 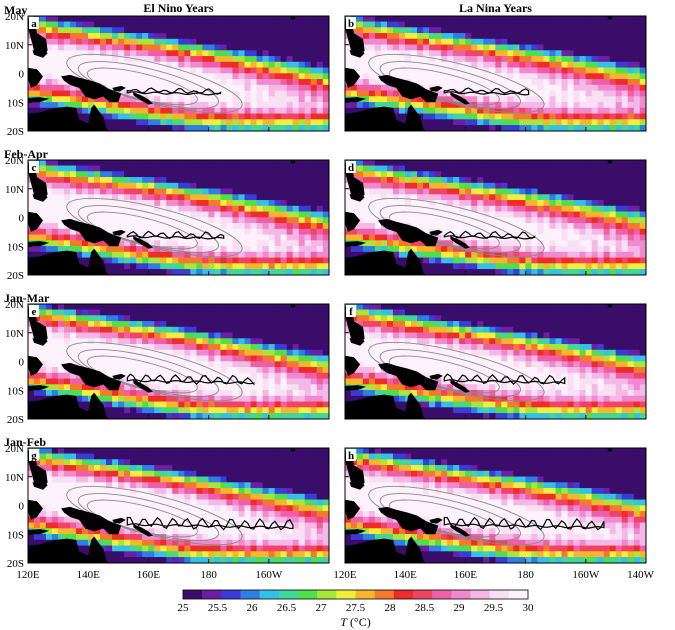 I want to click on land-new-britain, so click(x=119, y=88).